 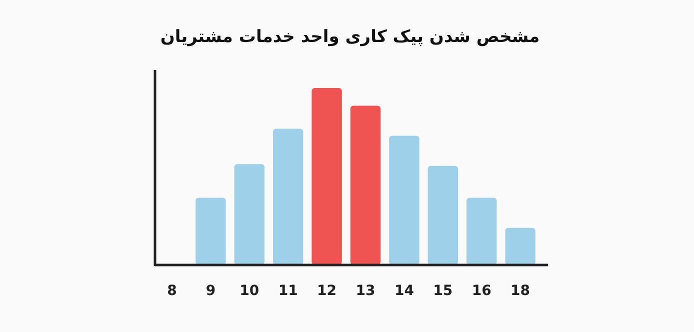 What do you see at coordinates (211, 291) in the screenshot?
I see `x-tick-label: 9` at bounding box center [211, 291].